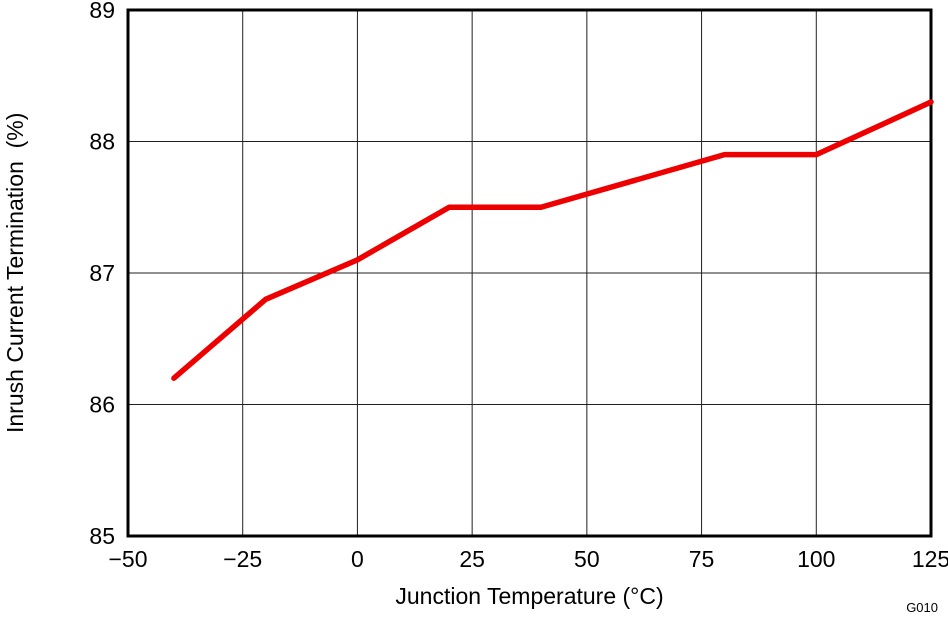 Image resolution: width=948 pixels, height=620 pixels. Describe the element at coordinates (587, 559) in the screenshot. I see `x-tick-label: 50` at that location.